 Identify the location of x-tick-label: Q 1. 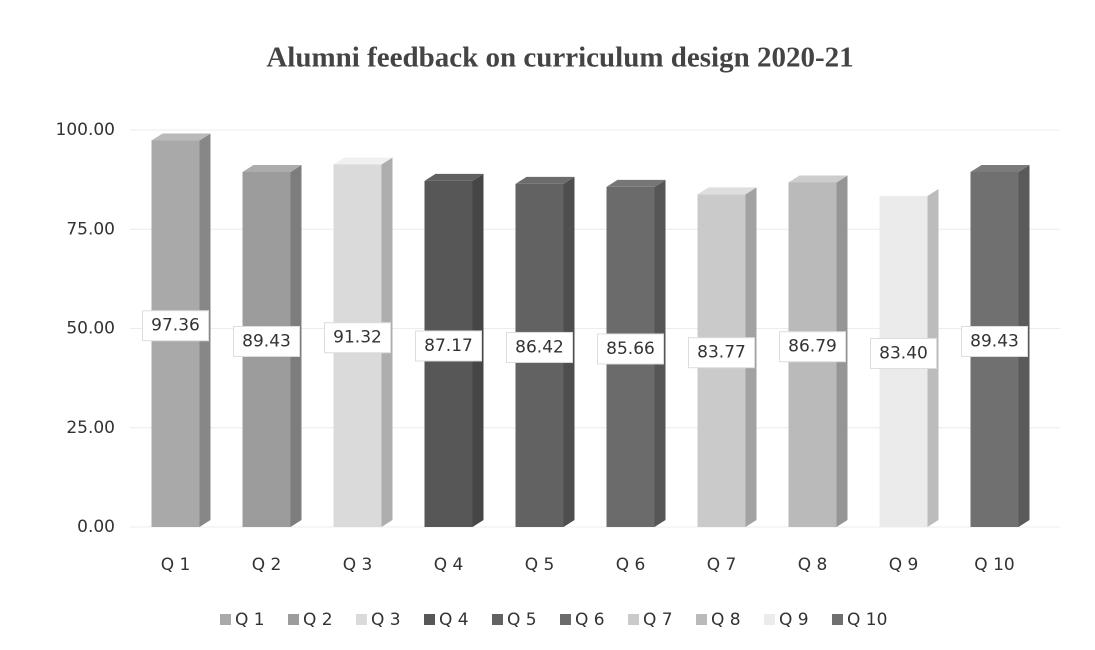
(176, 565).